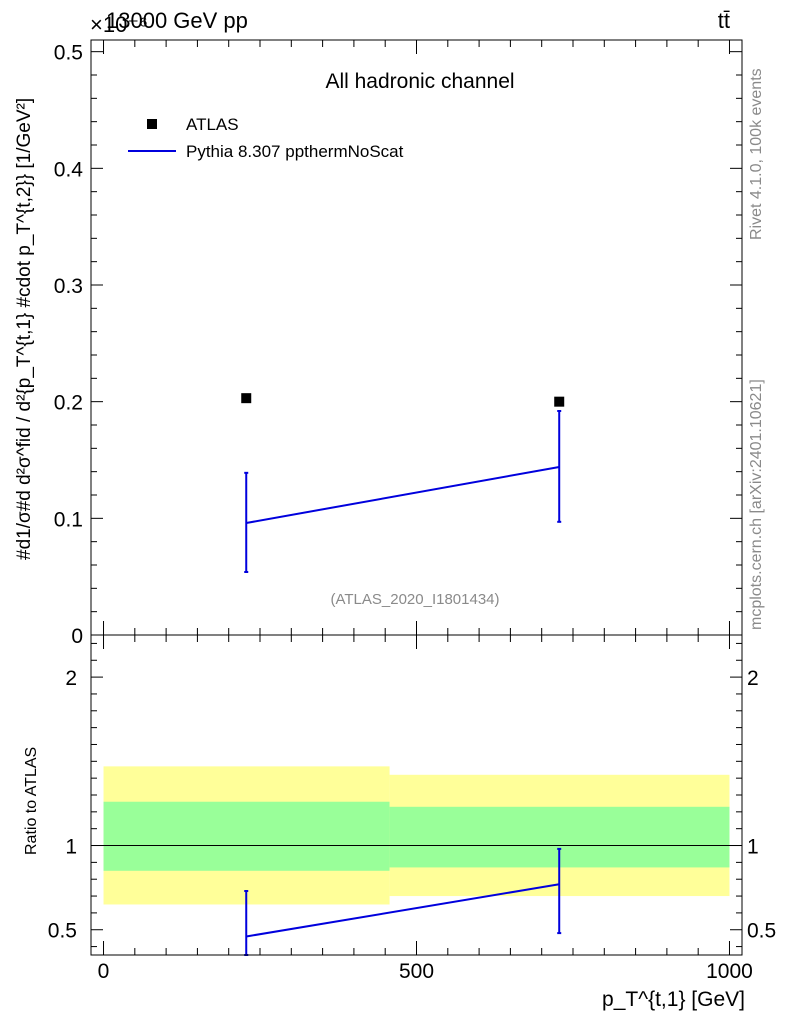 Image resolution: width=786 pixels, height=1024 pixels. I want to click on ratio-band-1sigma, so click(246, 836).